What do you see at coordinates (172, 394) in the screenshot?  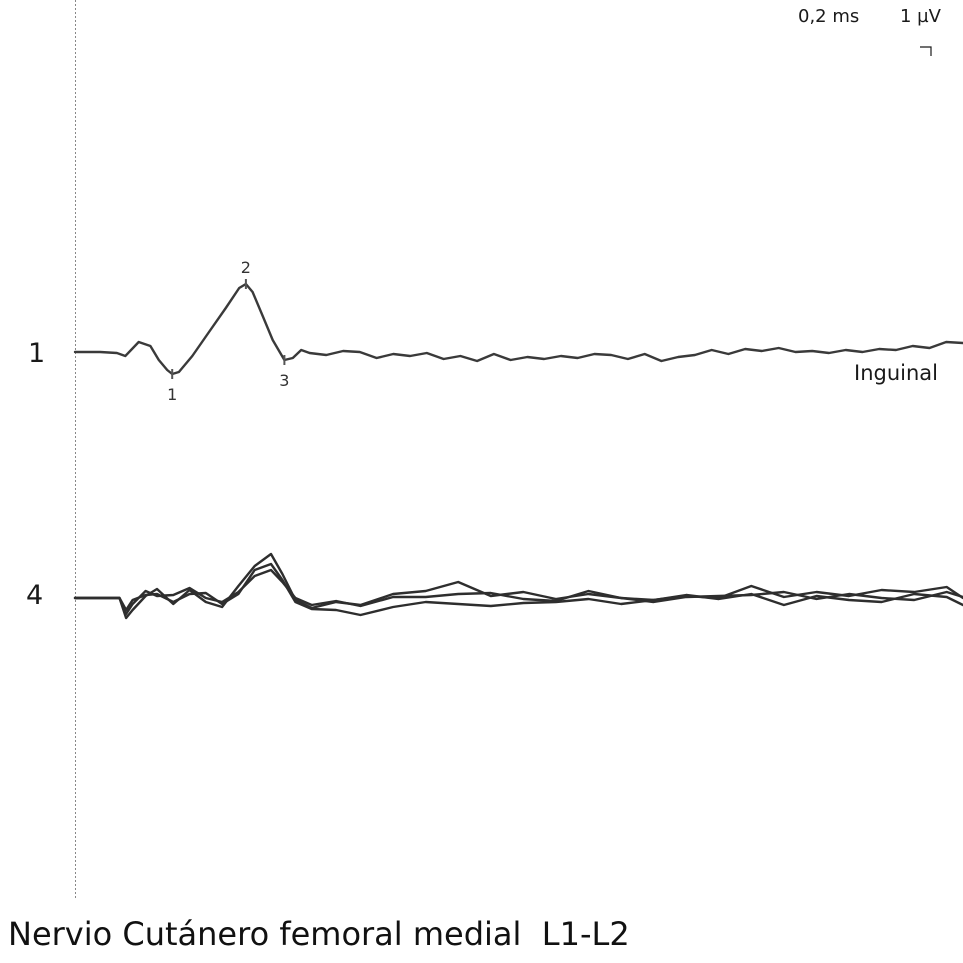 I see `peak-marker-label-1: 1` at bounding box center [172, 394].